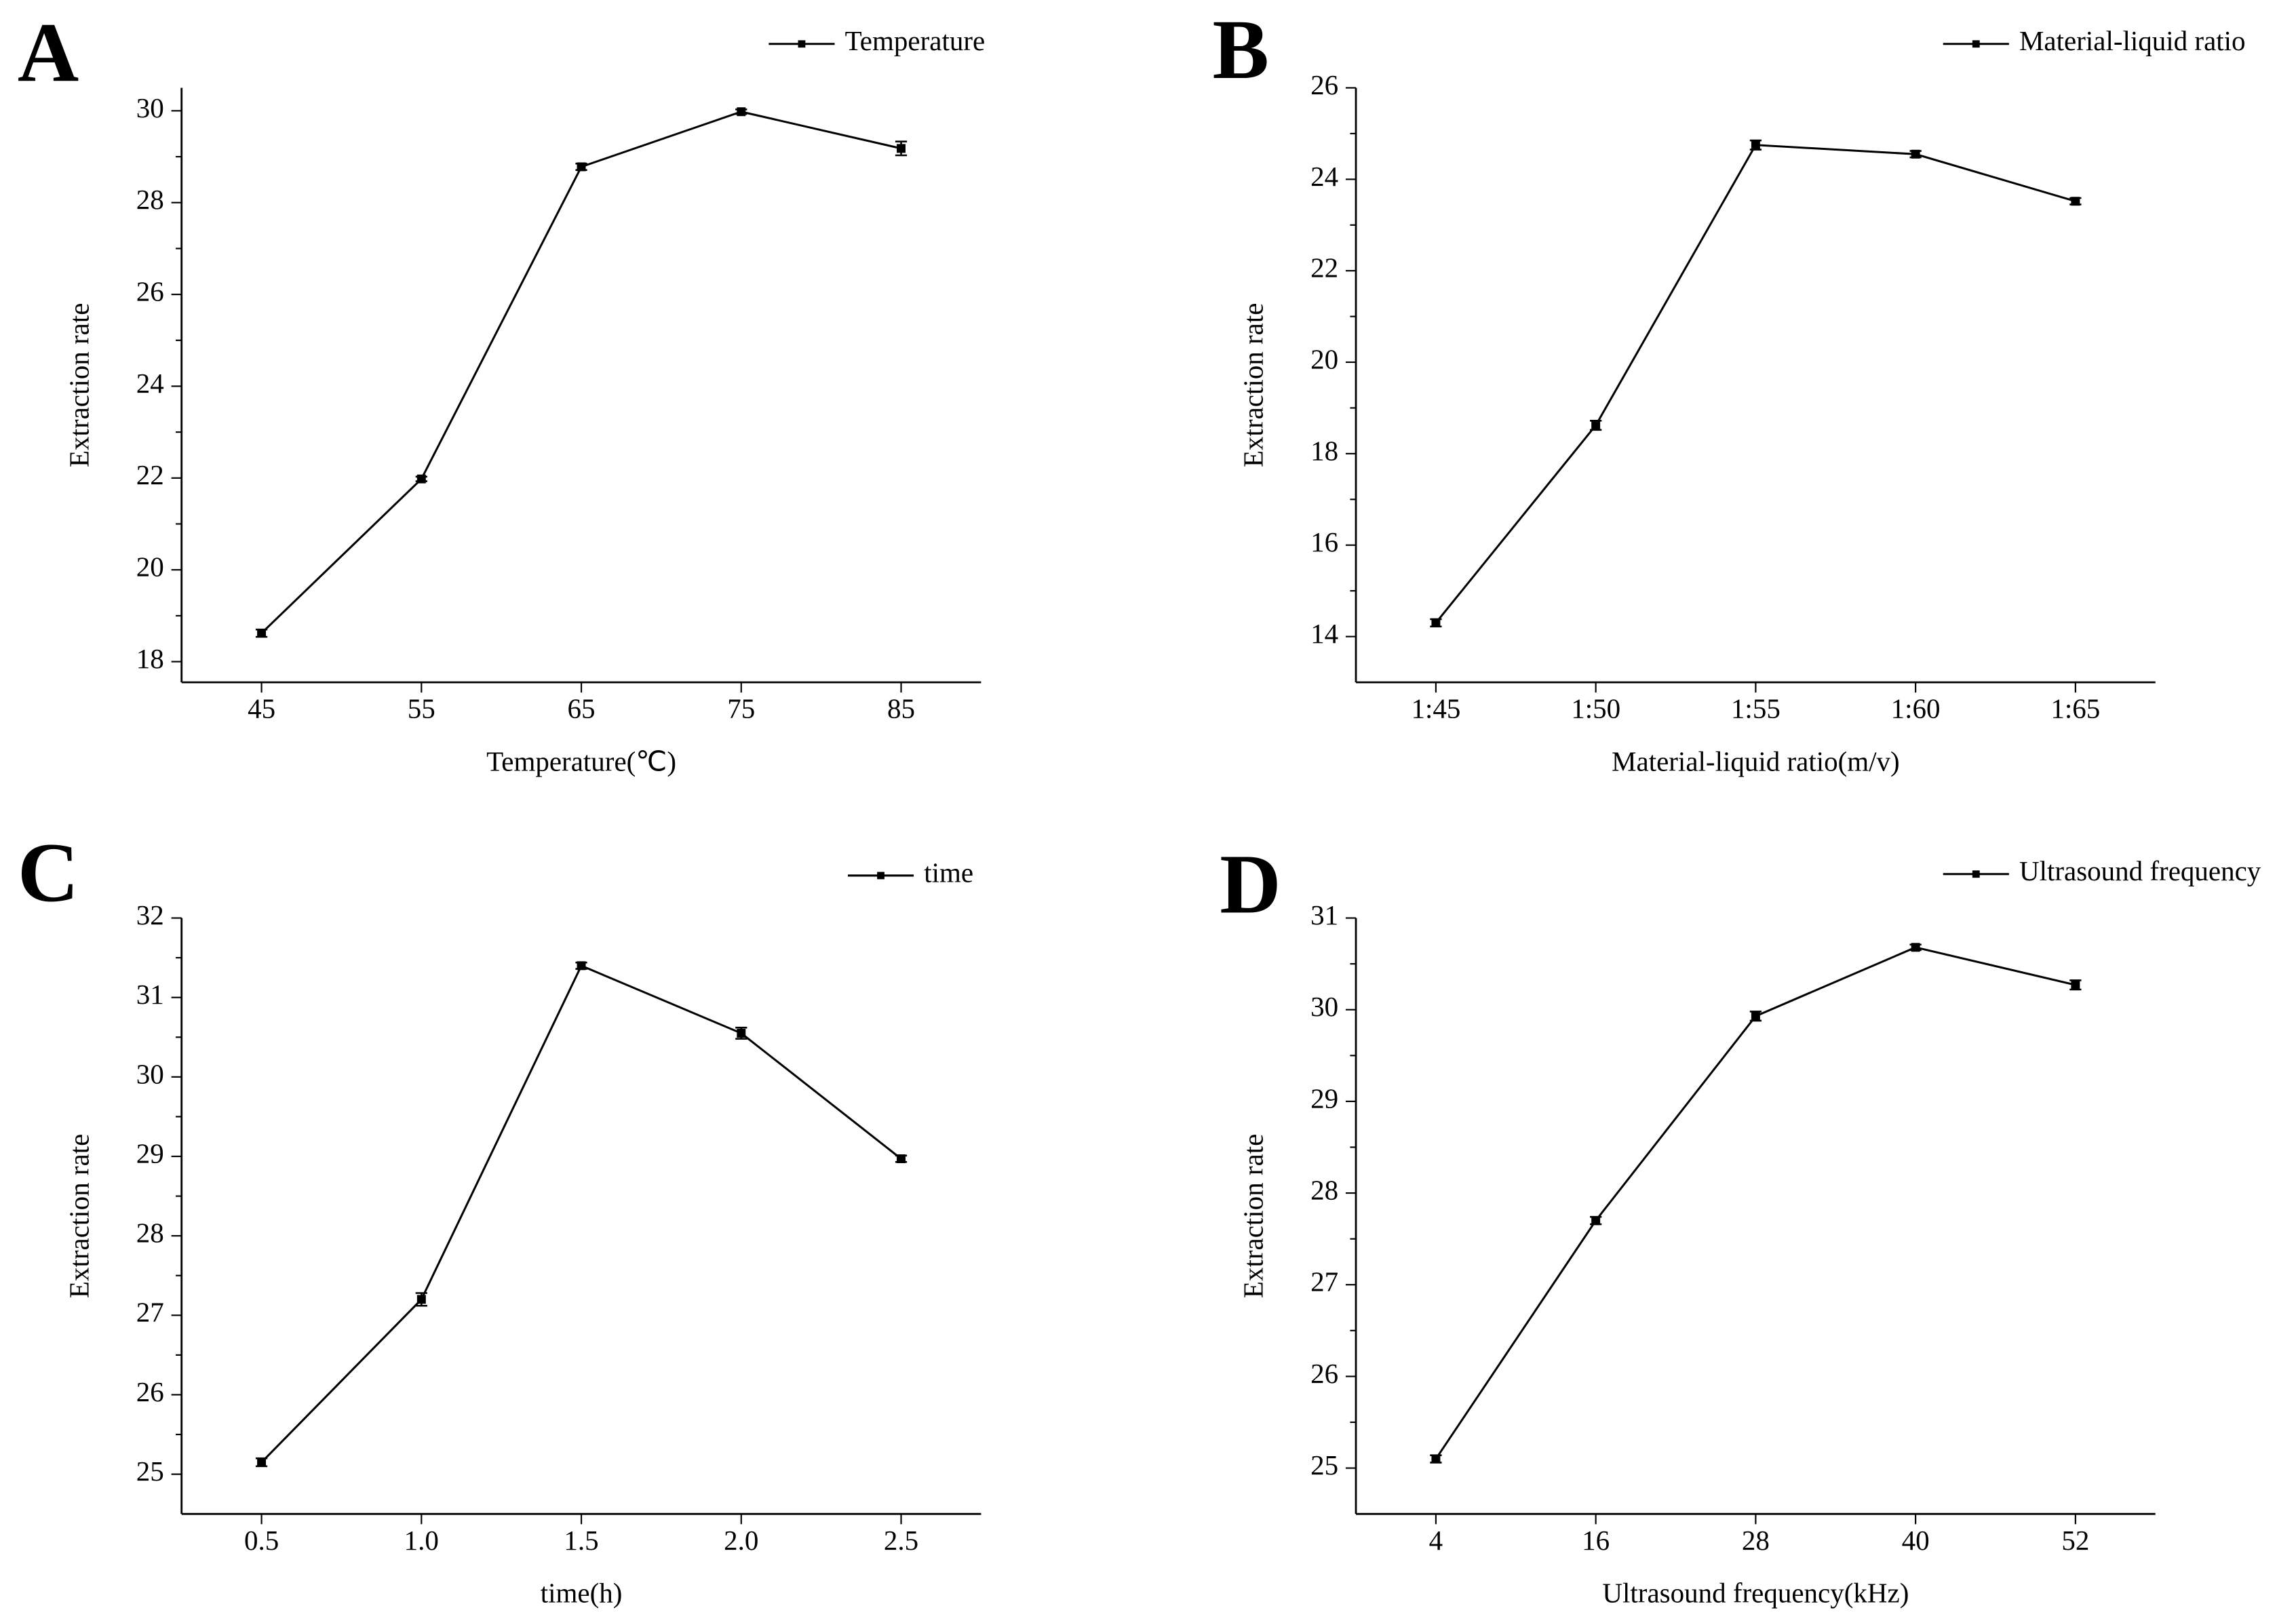 This screenshot has width=2296, height=1623. What do you see at coordinates (1916, 1540) in the screenshot?
I see `x-tick-label: 40` at bounding box center [1916, 1540].